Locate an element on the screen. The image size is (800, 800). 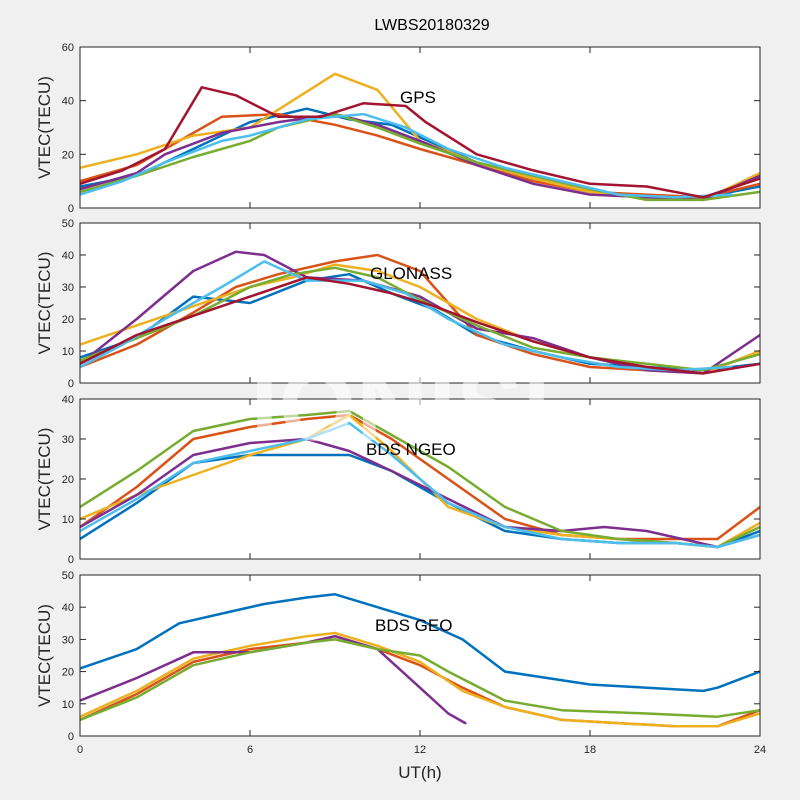
panel-annotation: GPS is located at coordinates (418, 97).